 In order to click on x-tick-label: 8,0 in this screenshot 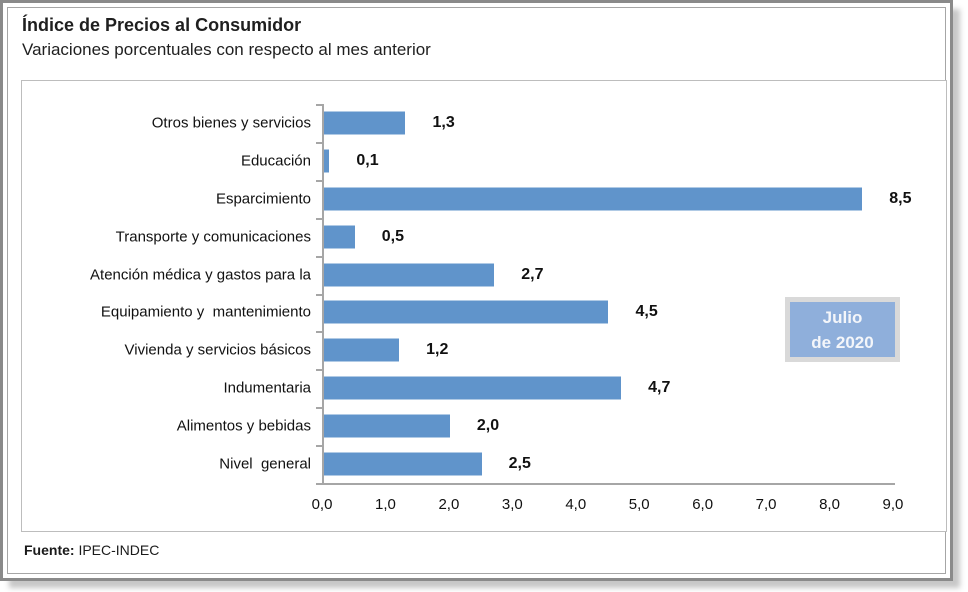, I will do `click(829, 504)`.